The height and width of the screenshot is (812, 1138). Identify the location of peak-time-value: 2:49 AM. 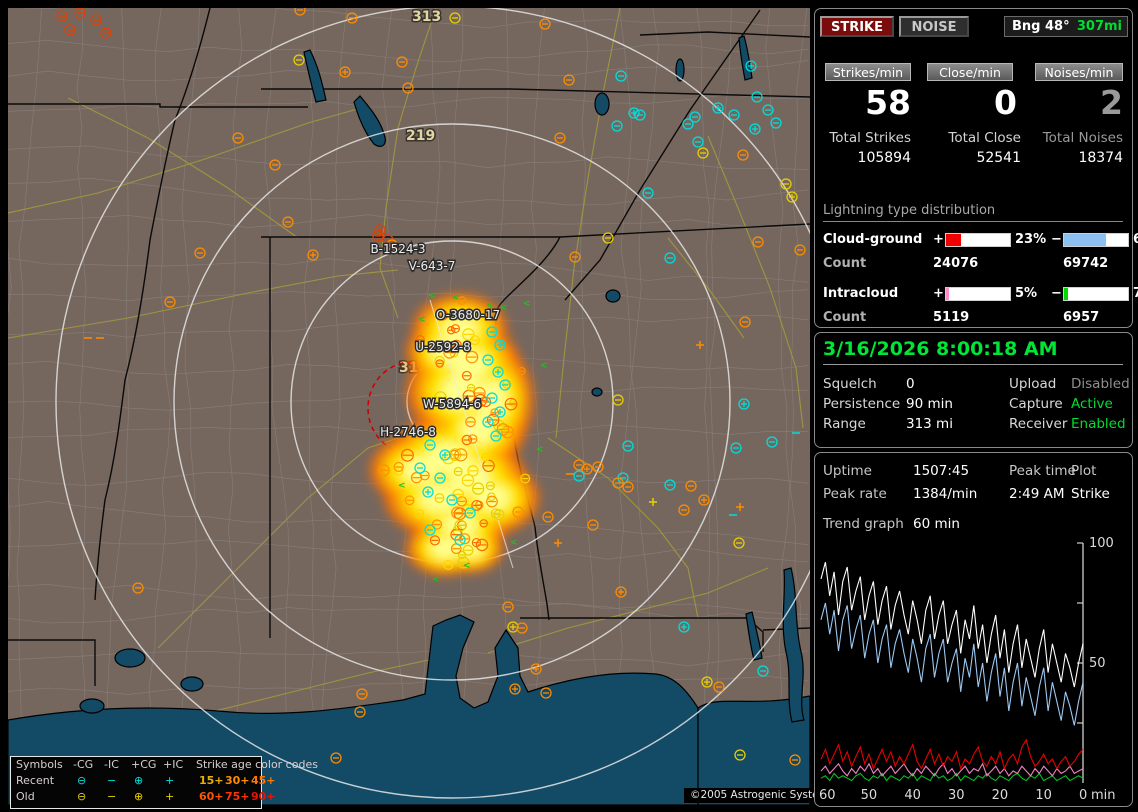
(1037, 494).